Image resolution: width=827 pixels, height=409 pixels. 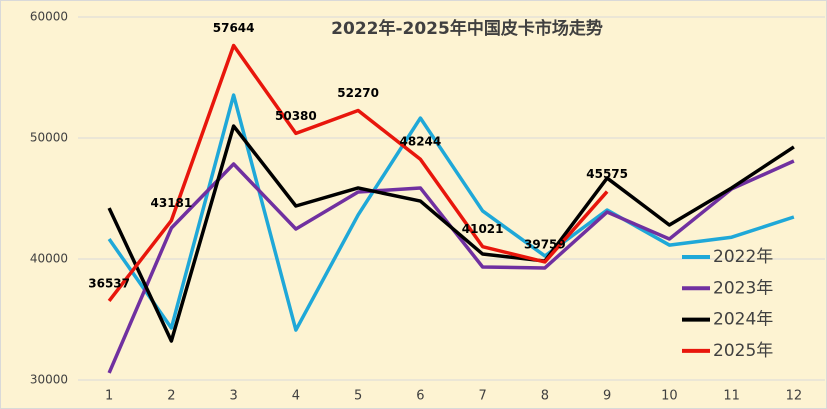 What do you see at coordinates (172, 203) in the screenshot?
I see `data-label: 43181` at bounding box center [172, 203].